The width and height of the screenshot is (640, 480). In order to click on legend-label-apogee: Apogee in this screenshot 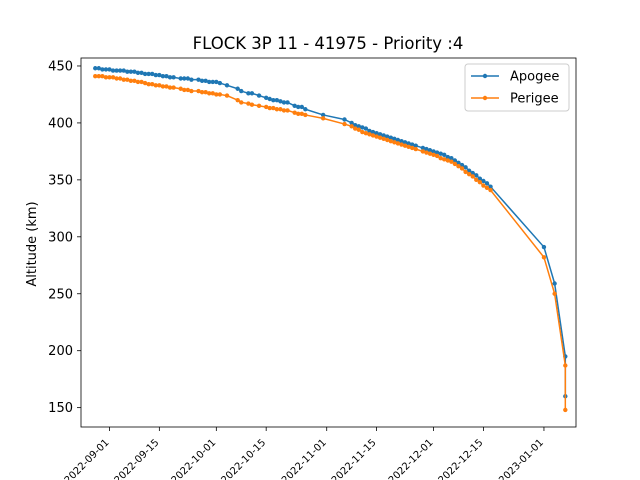, I will do `click(534, 77)`.